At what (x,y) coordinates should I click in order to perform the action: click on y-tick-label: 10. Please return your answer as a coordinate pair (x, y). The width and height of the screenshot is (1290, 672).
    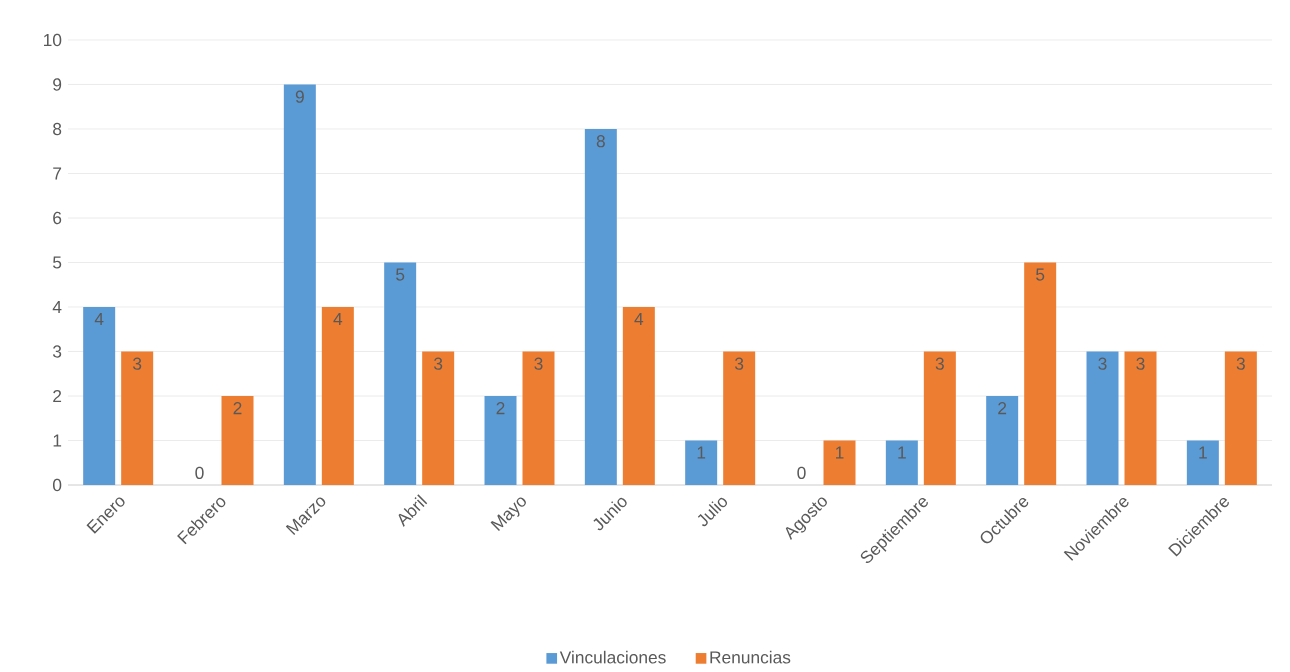
    Looking at the image, I should click on (52, 40).